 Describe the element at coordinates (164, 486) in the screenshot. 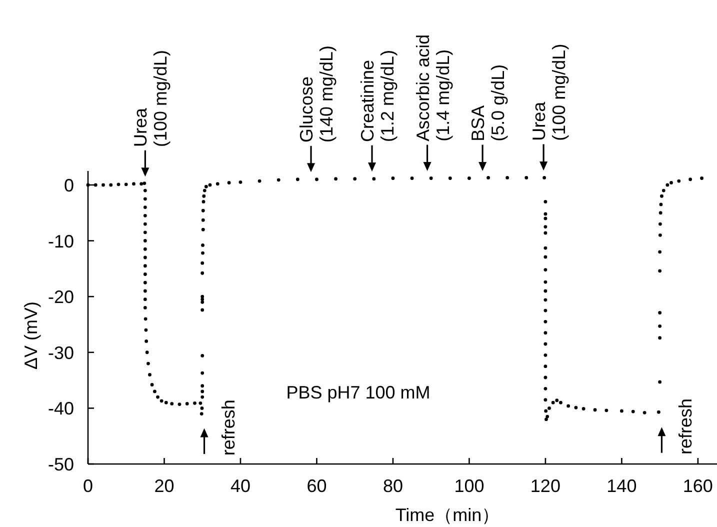

I see `x-tick-label: 20` at that location.